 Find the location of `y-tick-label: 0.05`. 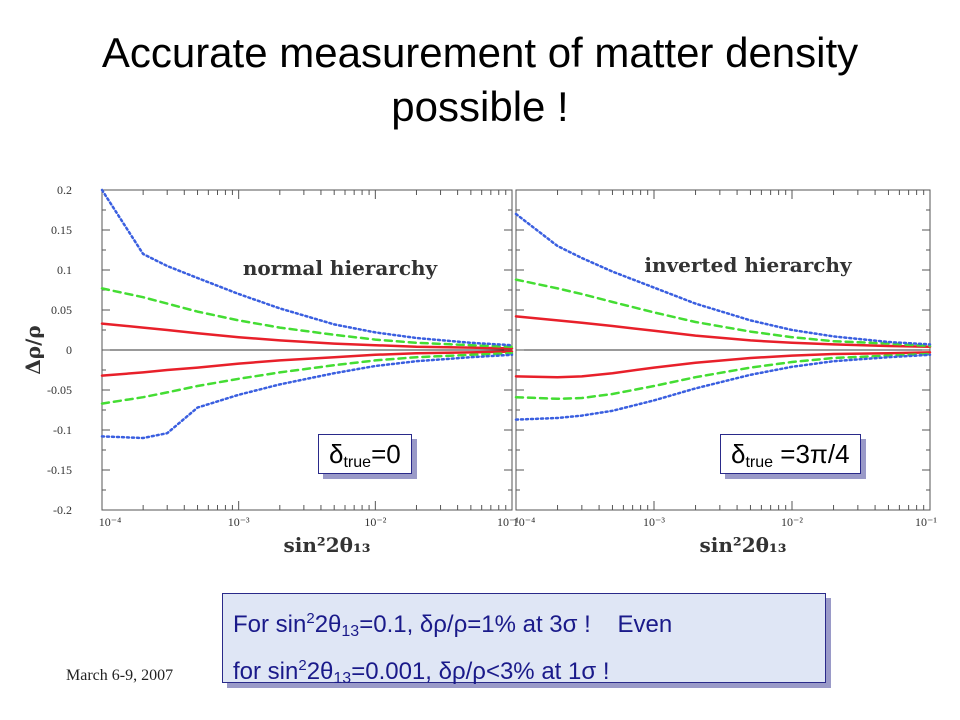

y-tick-label: 0.05 is located at coordinates (61, 310).